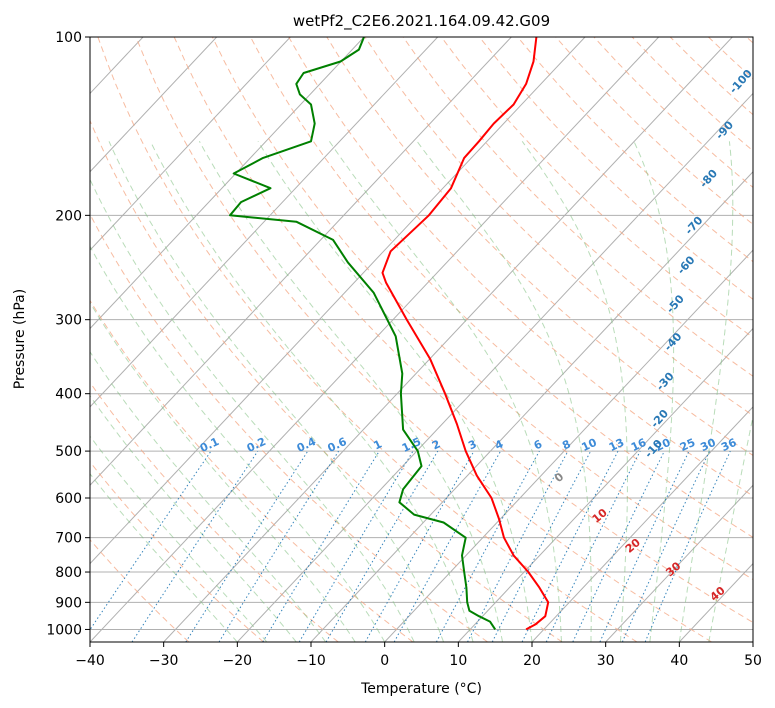 This screenshot has width=775, height=708. What do you see at coordinates (68, 334) in the screenshot?
I see `y-axis: 1000 900 800 700 600 500 400 300 200 100` at bounding box center [68, 334].